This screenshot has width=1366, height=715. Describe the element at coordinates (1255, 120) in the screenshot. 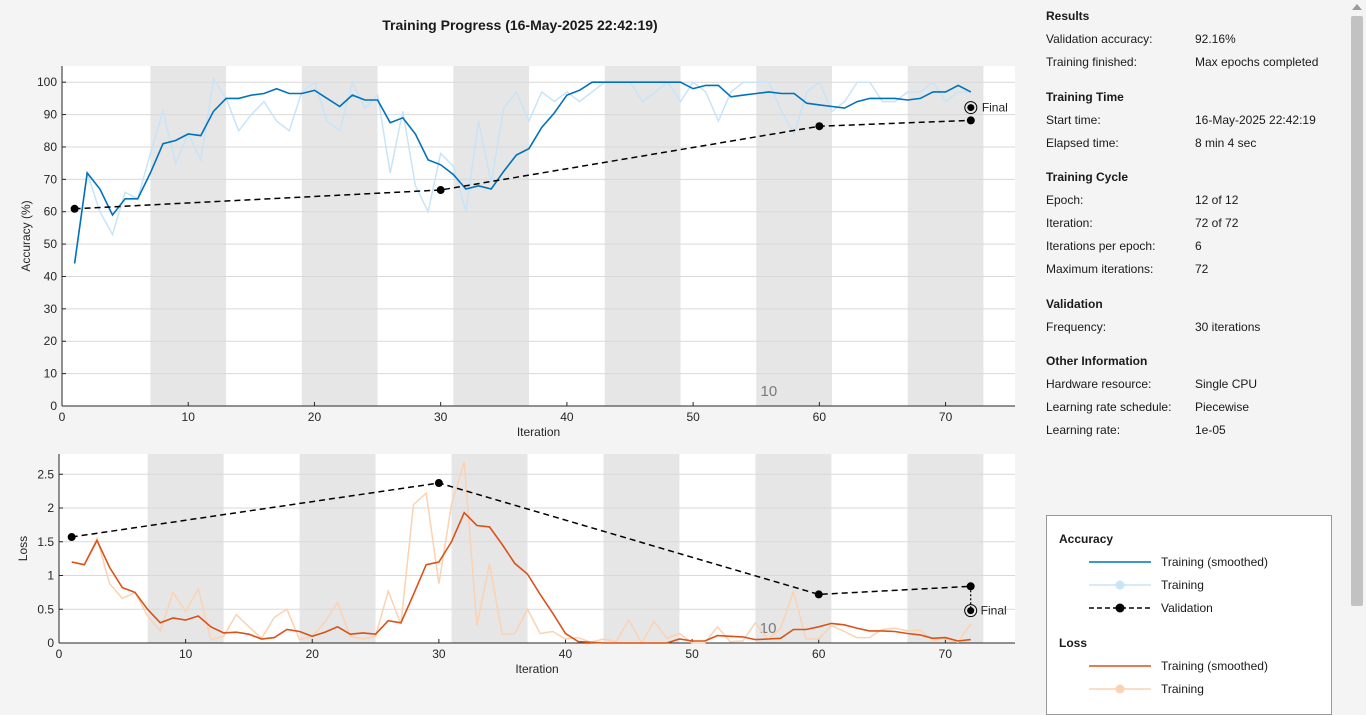

I see `info-value: 16-May-2025 22:42:19` at that location.